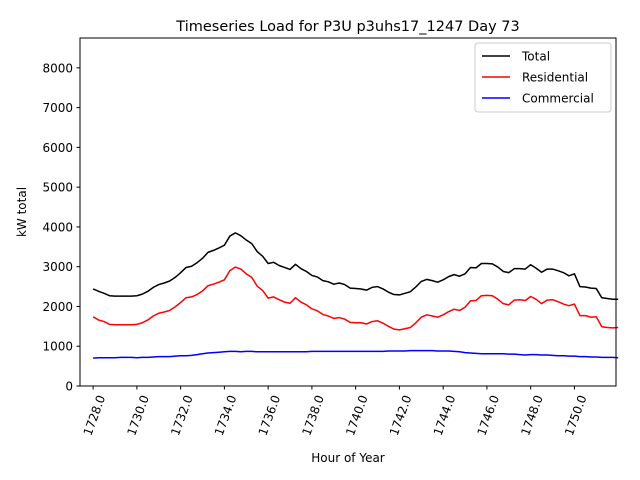 The width and height of the screenshot is (640, 480). What do you see at coordinates (558, 99) in the screenshot?
I see `legend-label: Commercial` at bounding box center [558, 99].